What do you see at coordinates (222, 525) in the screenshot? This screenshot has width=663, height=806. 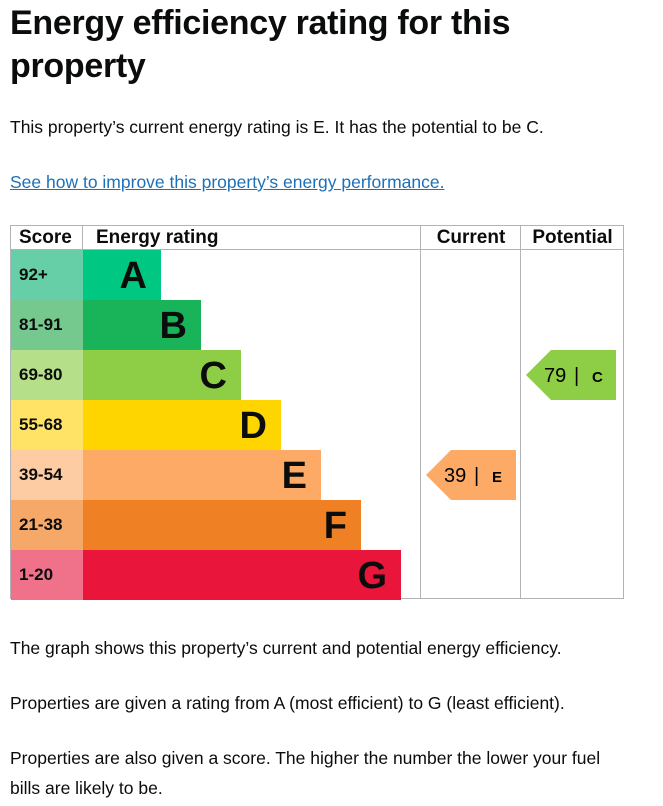 I see `rating-bar: F` at bounding box center [222, 525].